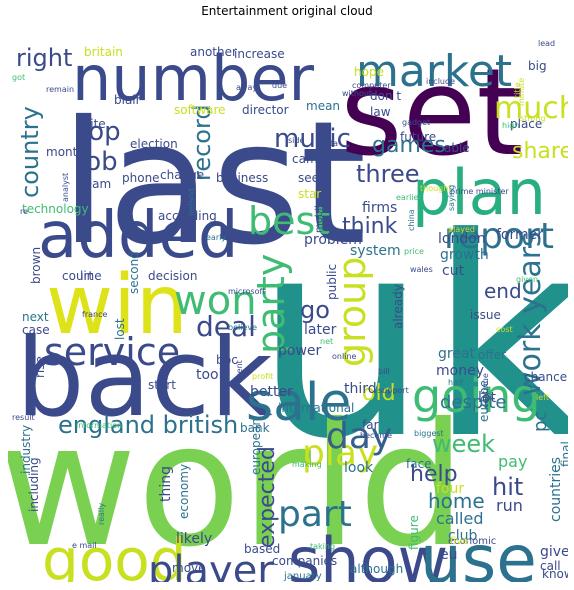  I want to click on cloud-word: next, so click(35, 317).